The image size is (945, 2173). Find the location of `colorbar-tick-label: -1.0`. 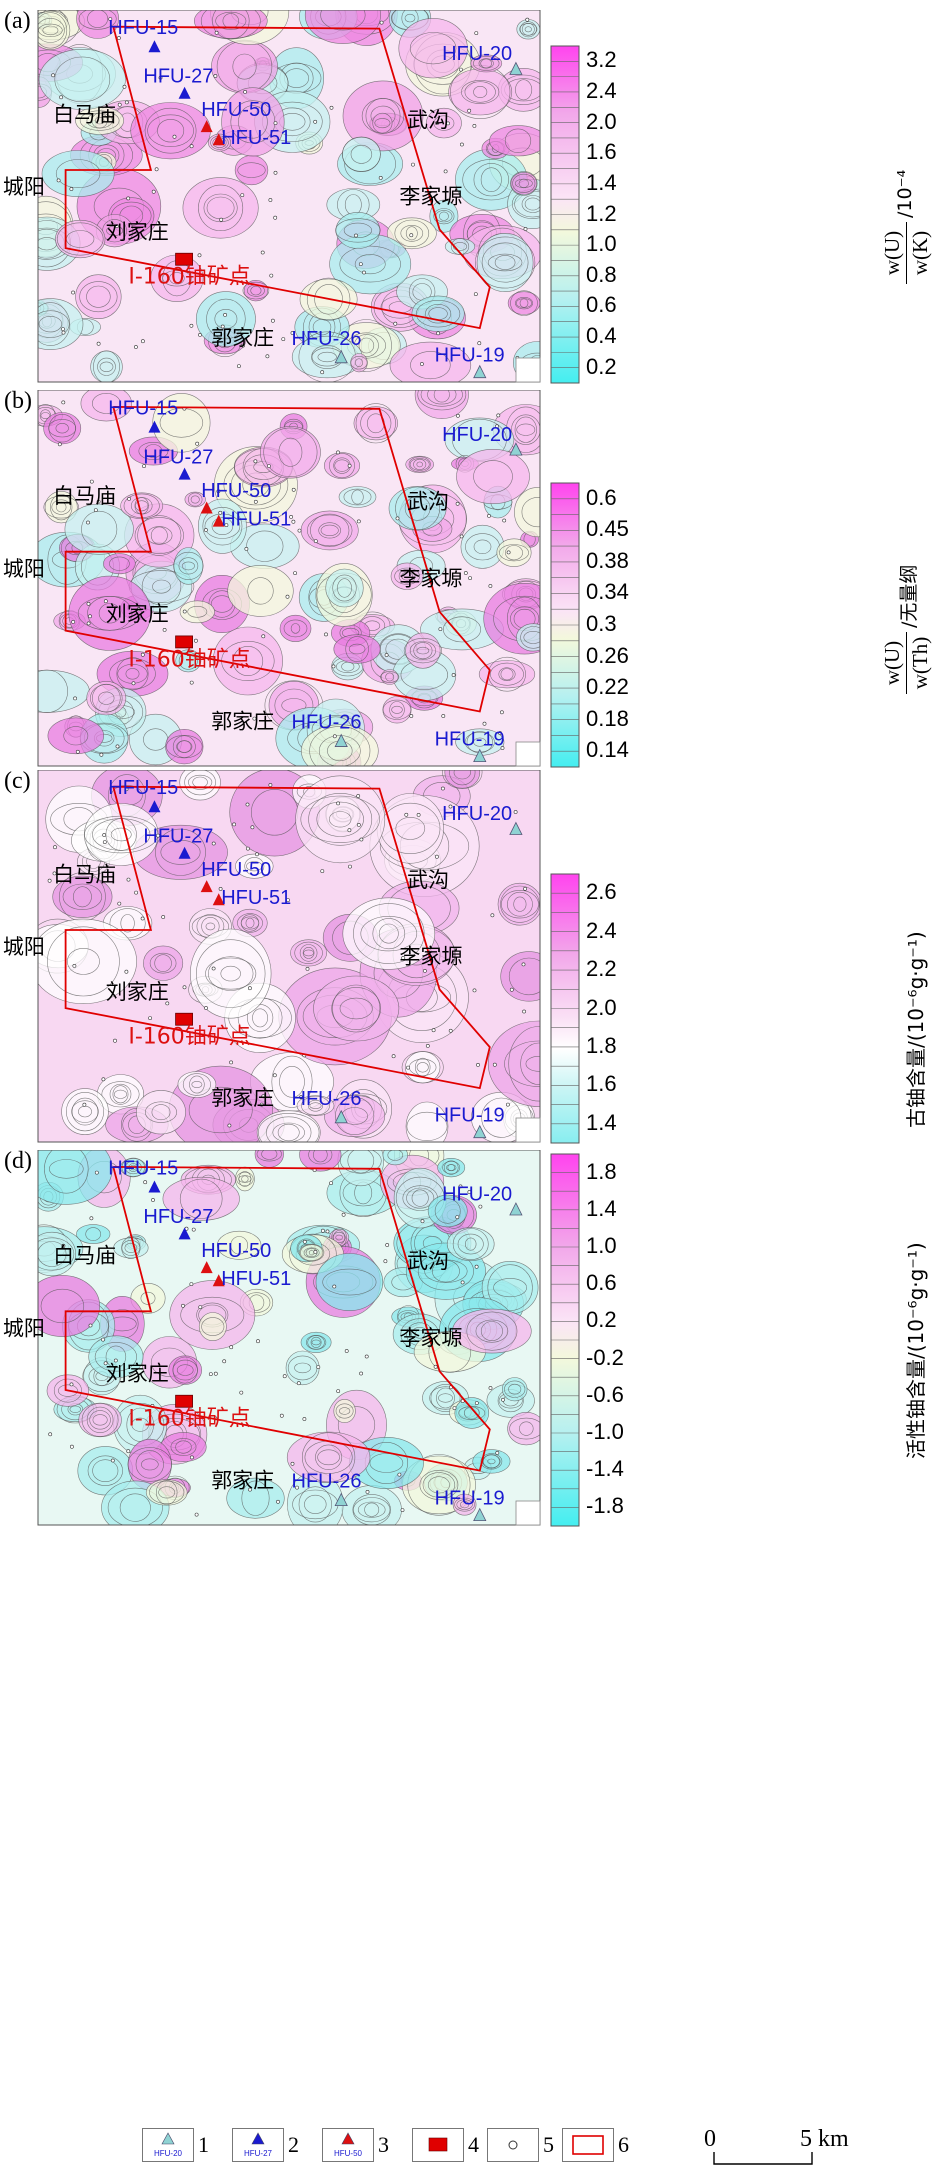

colorbar-tick-label: -1.0 is located at coordinates (605, 1431).